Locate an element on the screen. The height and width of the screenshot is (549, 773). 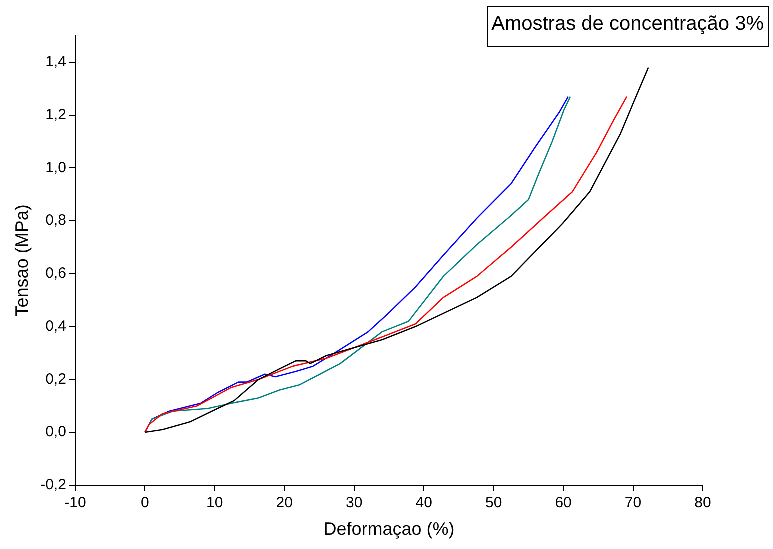
x-tick-label: 30 is located at coordinates (354, 503).